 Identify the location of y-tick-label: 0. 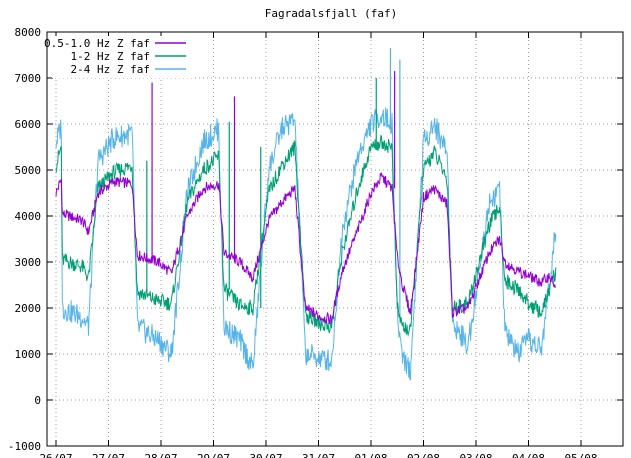
(37, 400).